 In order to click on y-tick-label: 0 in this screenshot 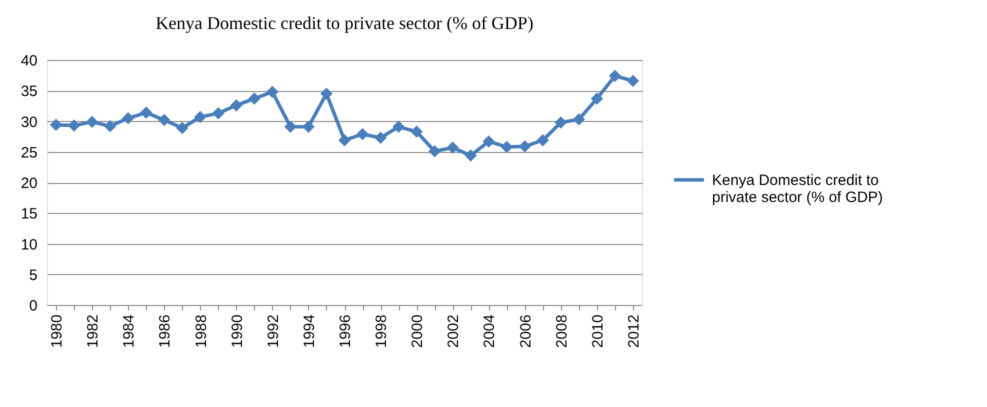, I will do `click(33, 306)`.